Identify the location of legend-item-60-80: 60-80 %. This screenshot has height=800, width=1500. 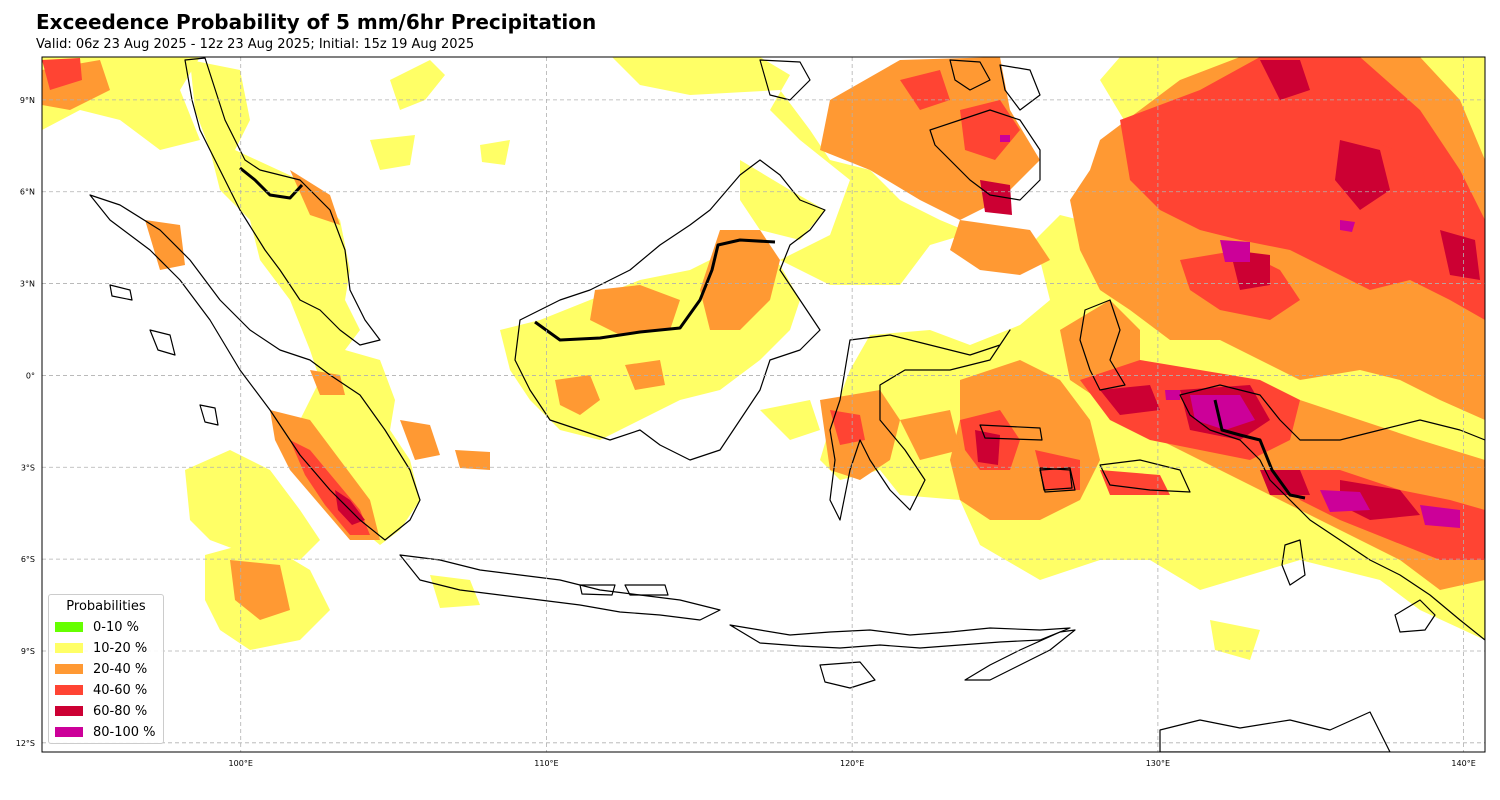
(101, 711).